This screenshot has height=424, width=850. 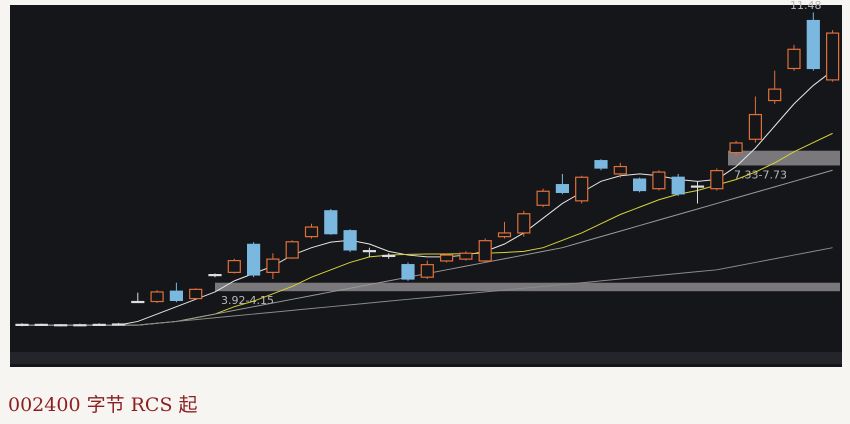 I want to click on price-band, so click(x=527, y=287).